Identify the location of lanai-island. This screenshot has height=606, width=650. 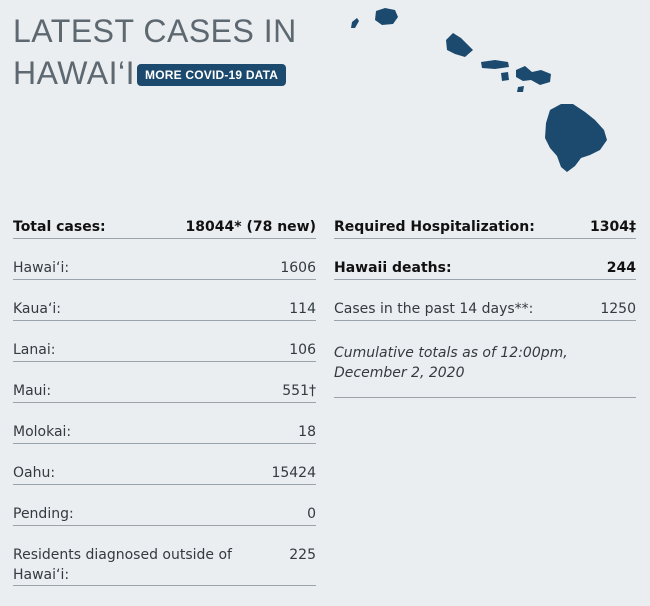
(505, 76).